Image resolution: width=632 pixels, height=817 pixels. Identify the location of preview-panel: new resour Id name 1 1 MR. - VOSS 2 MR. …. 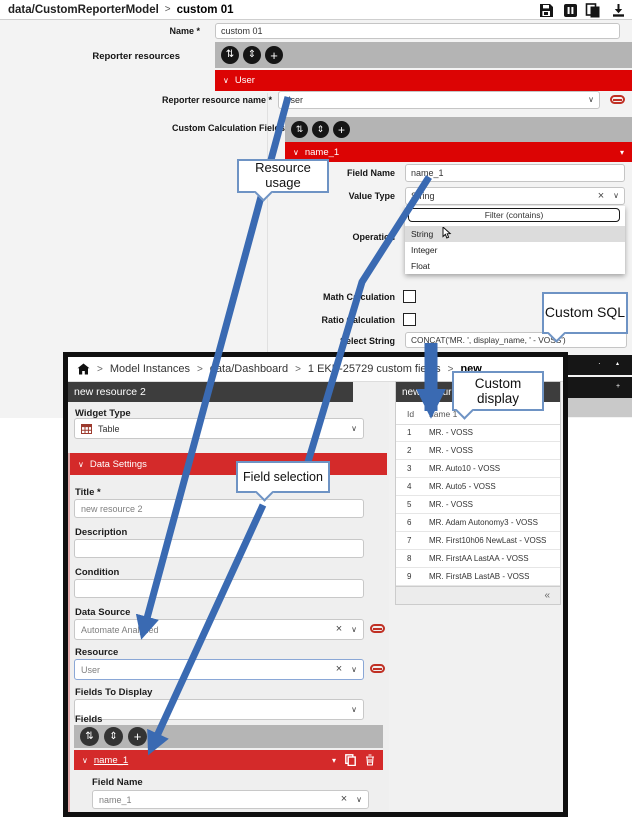
(478, 493).